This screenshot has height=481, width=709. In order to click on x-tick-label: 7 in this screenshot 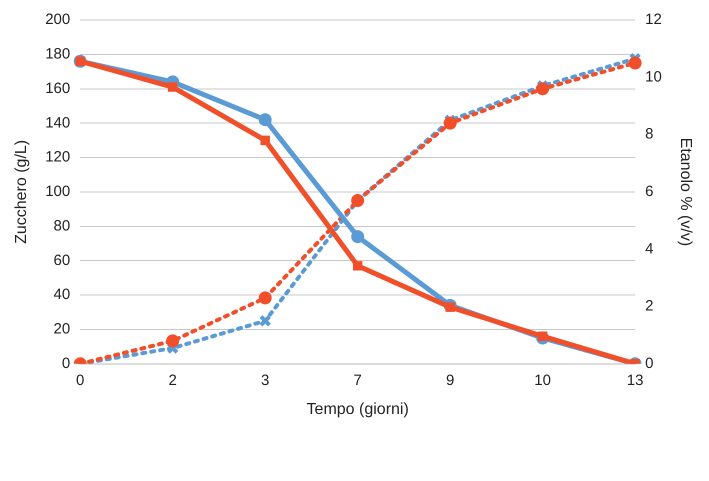, I will do `click(358, 380)`.